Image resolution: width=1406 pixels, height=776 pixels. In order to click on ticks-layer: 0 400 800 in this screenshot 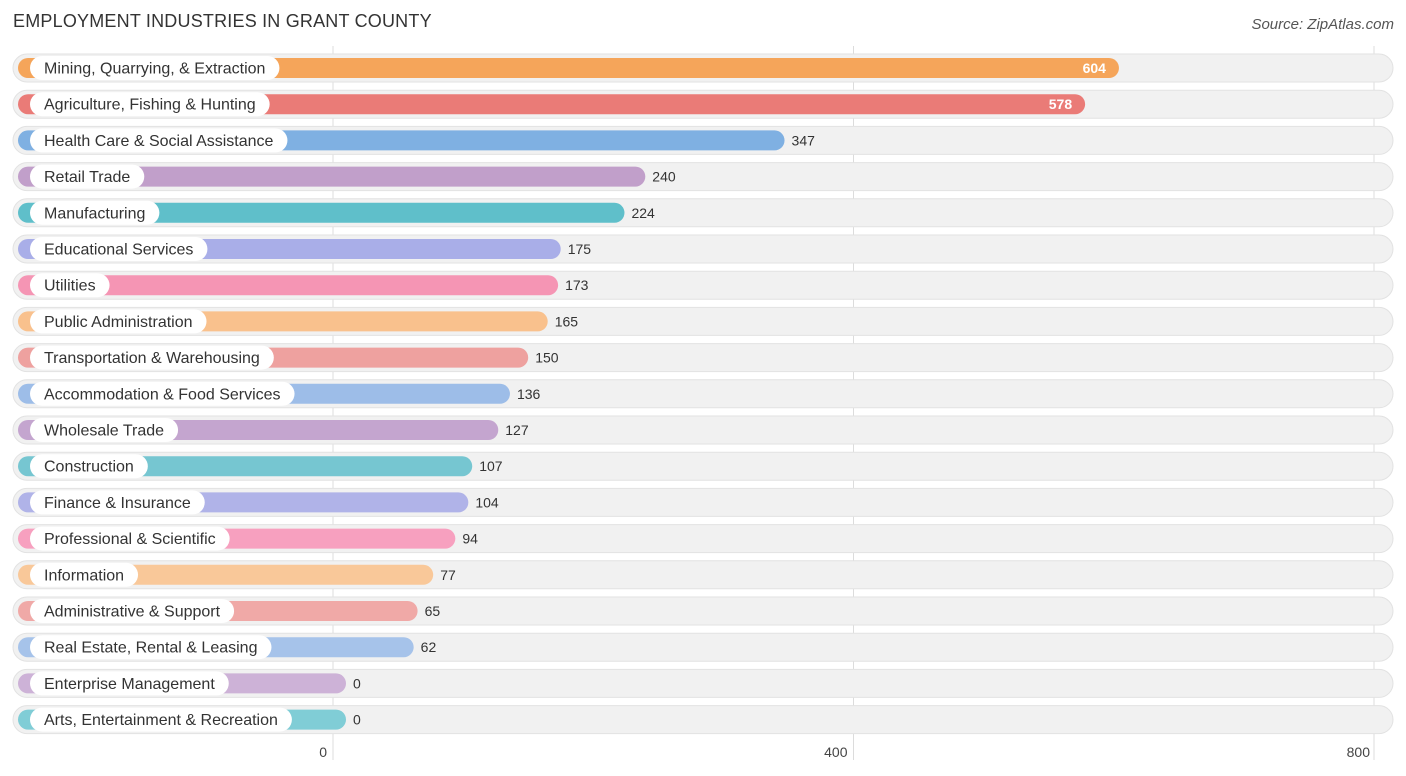, I will do `click(844, 752)`.